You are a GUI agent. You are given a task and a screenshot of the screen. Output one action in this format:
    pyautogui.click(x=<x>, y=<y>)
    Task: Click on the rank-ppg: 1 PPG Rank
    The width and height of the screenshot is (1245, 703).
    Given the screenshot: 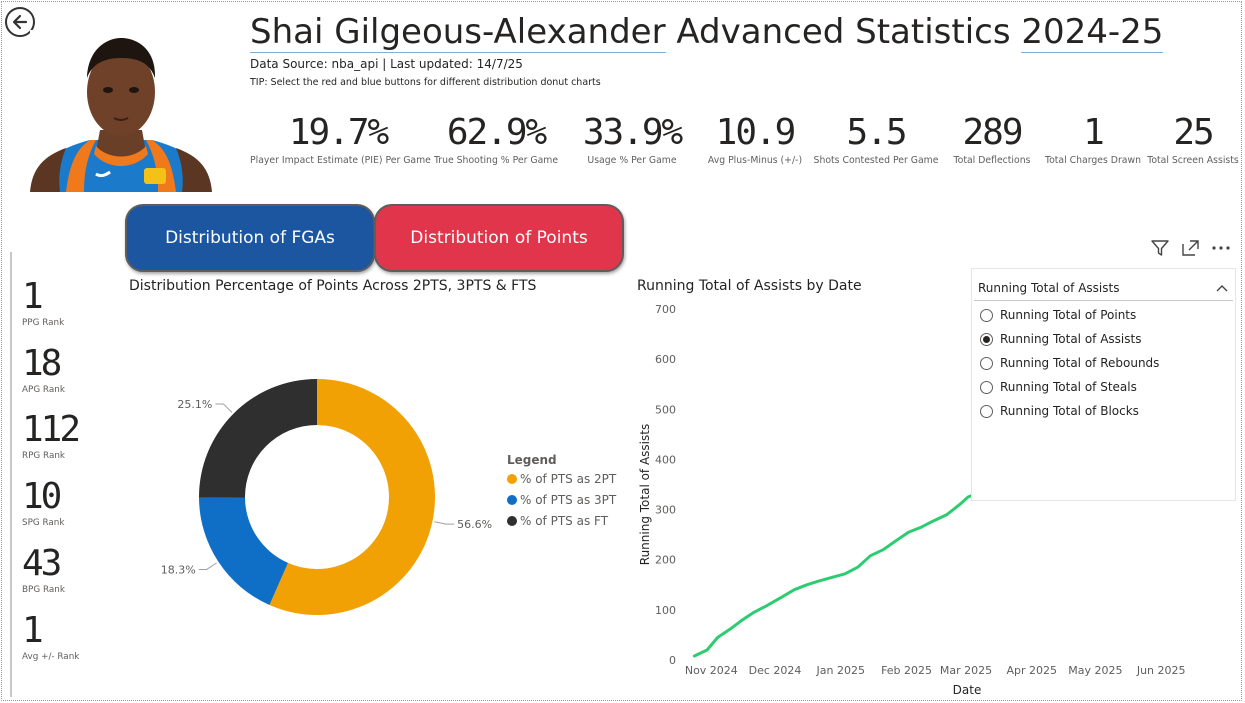 What is the action you would take?
    pyautogui.click(x=43, y=302)
    